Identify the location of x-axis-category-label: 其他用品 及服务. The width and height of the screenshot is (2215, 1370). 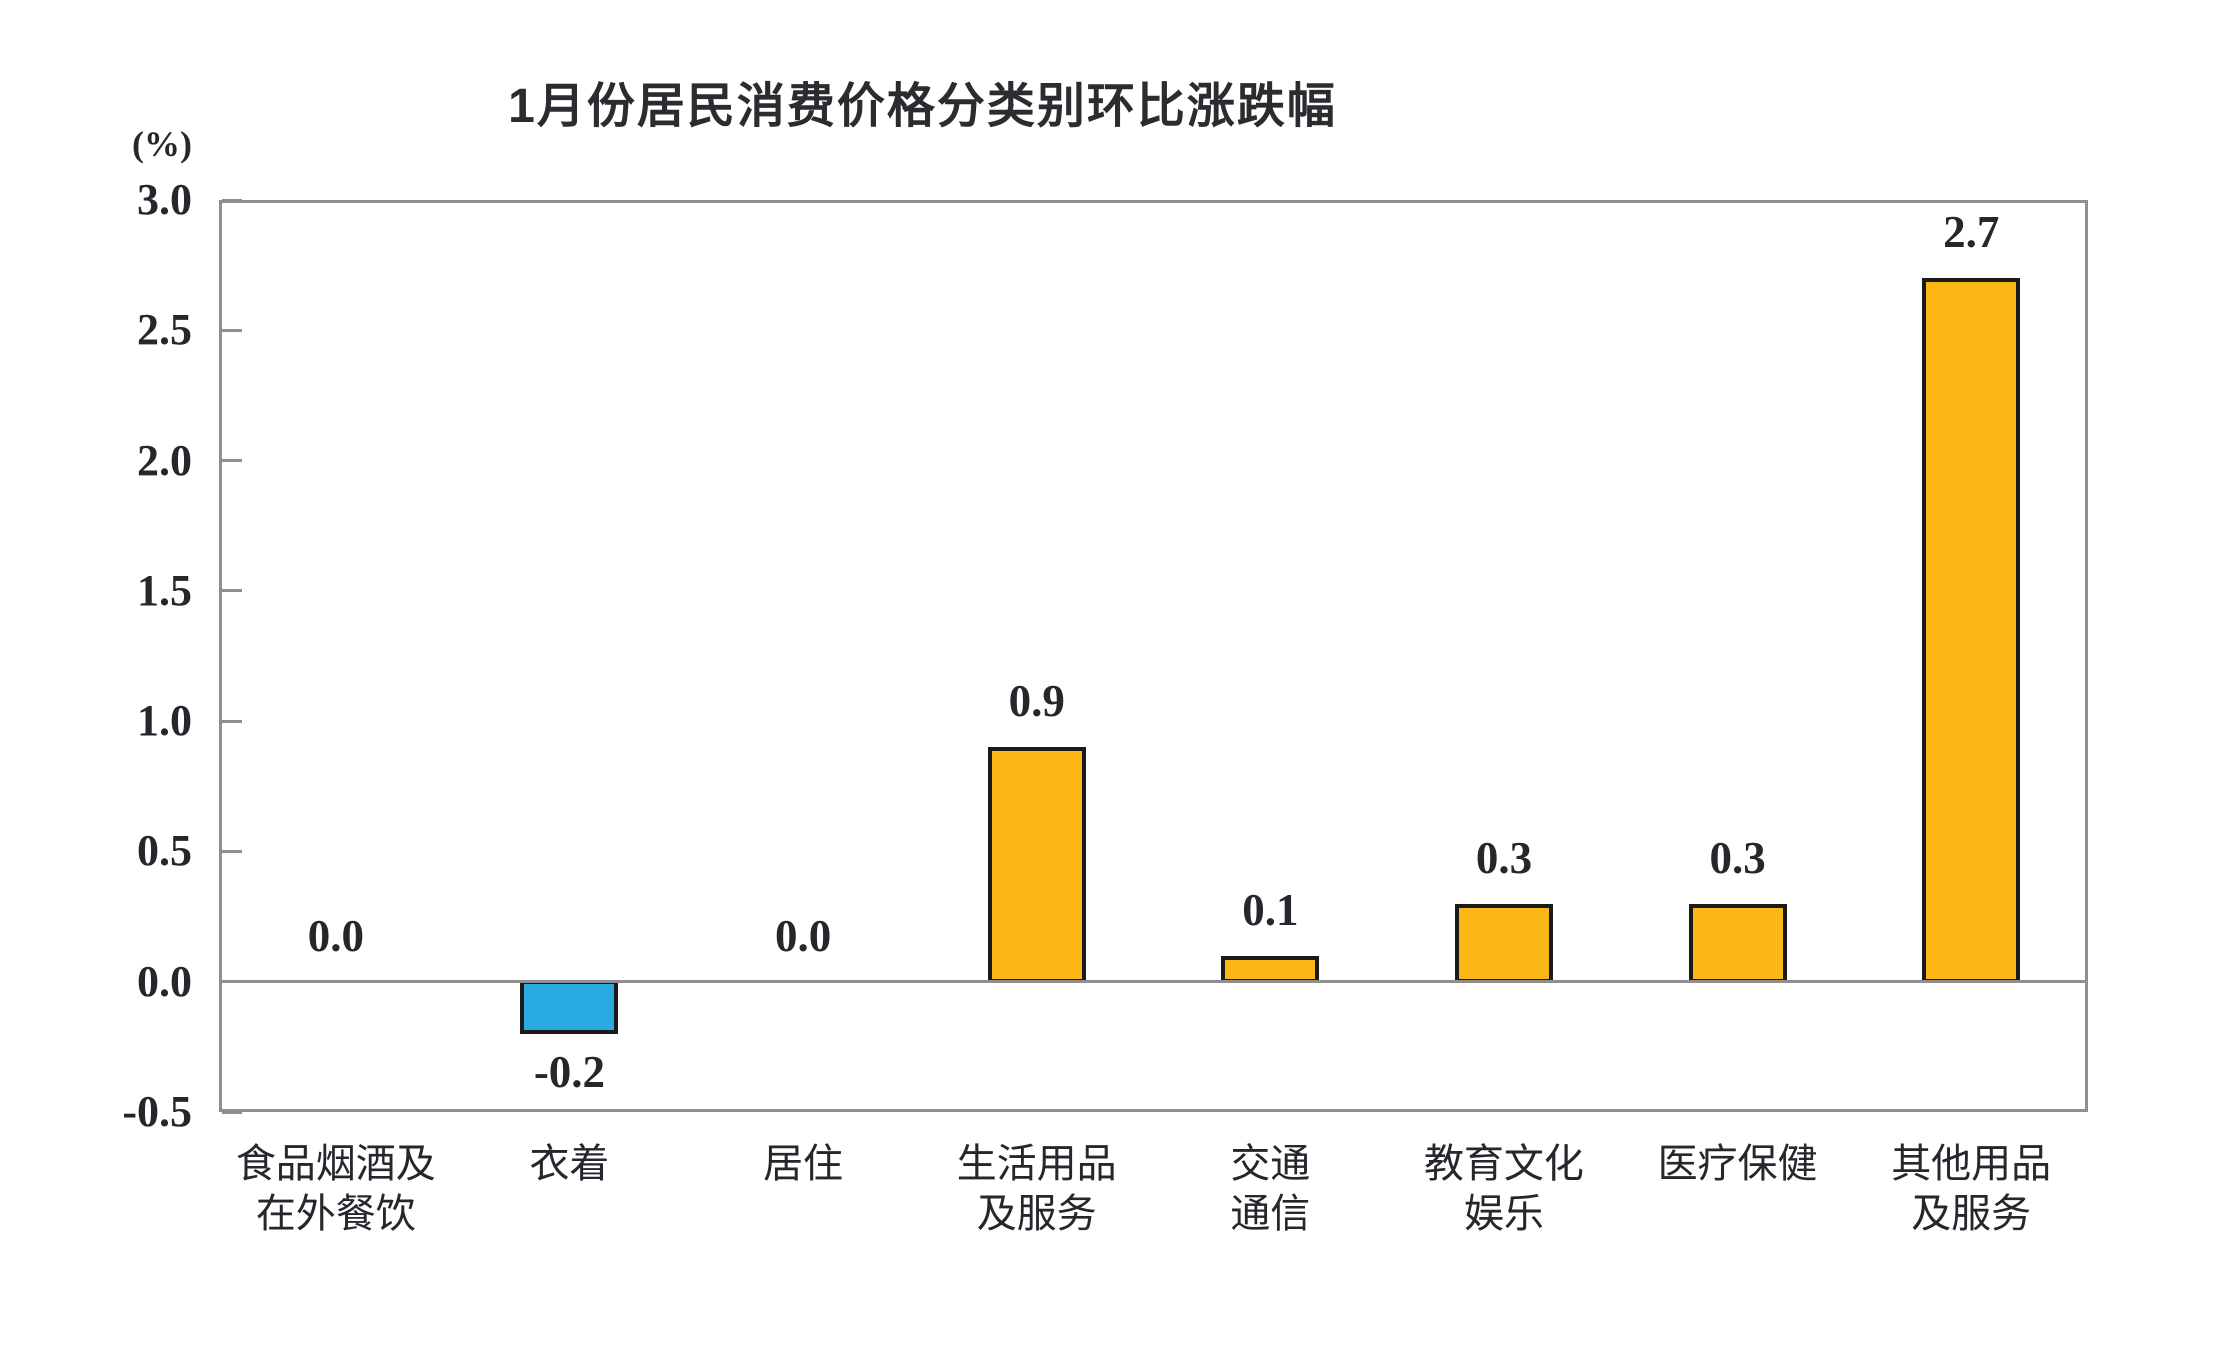
(1971, 1188).